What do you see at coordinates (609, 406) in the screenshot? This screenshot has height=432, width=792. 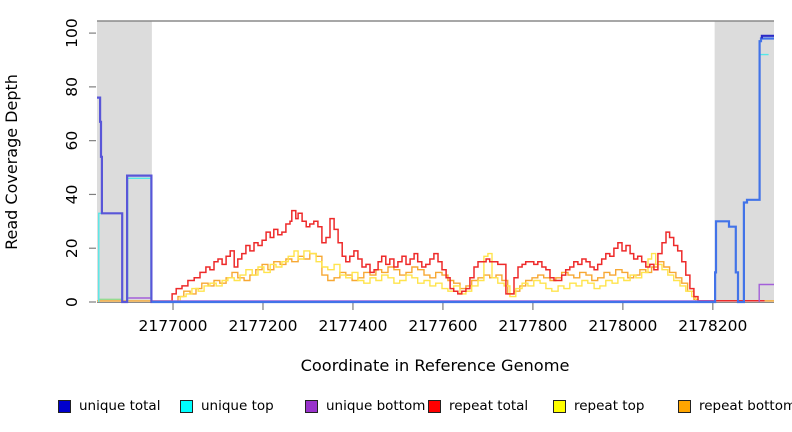 I see `legend-label-repeat-top: repeat top` at bounding box center [609, 406].